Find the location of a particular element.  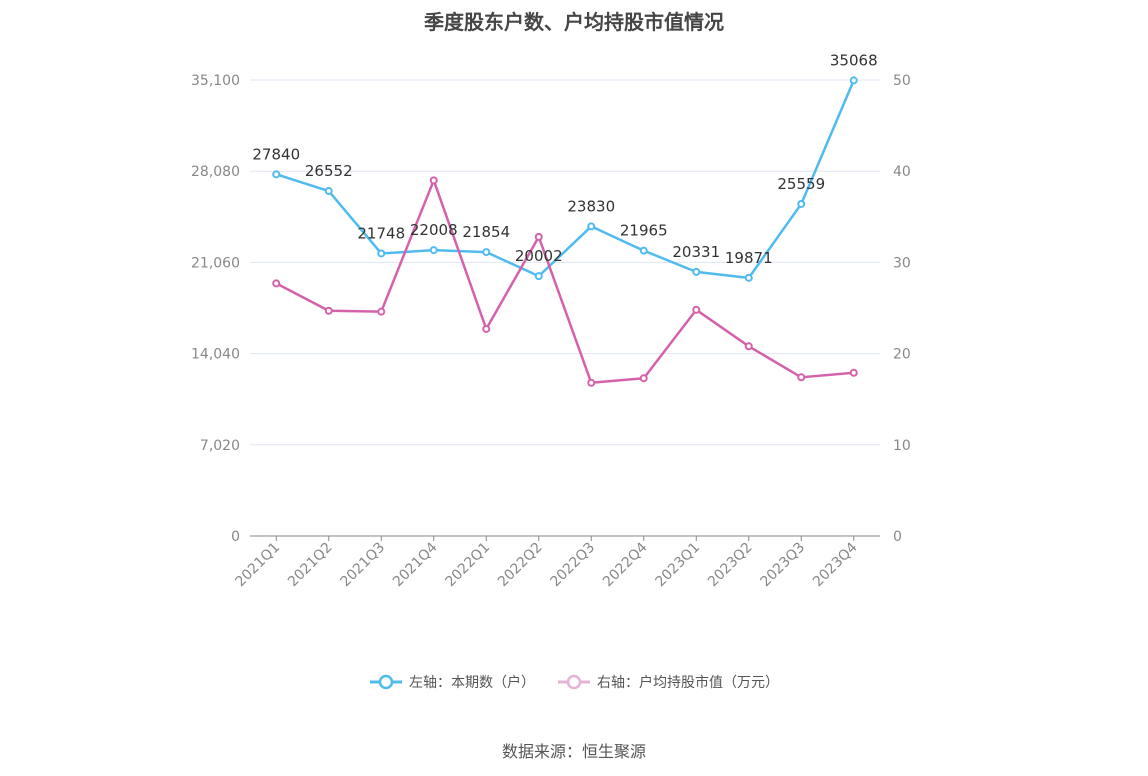

data-label: 19871 is located at coordinates (749, 258).